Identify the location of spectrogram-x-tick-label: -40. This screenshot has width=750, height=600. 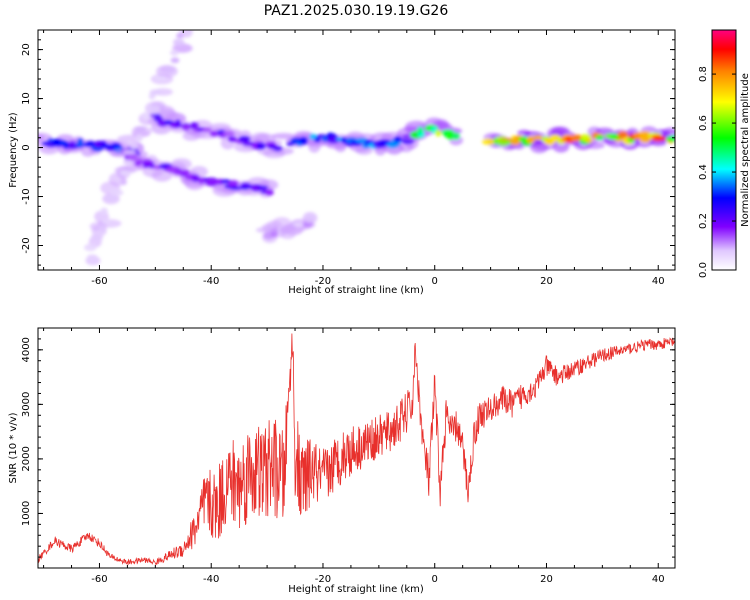
(211, 281).